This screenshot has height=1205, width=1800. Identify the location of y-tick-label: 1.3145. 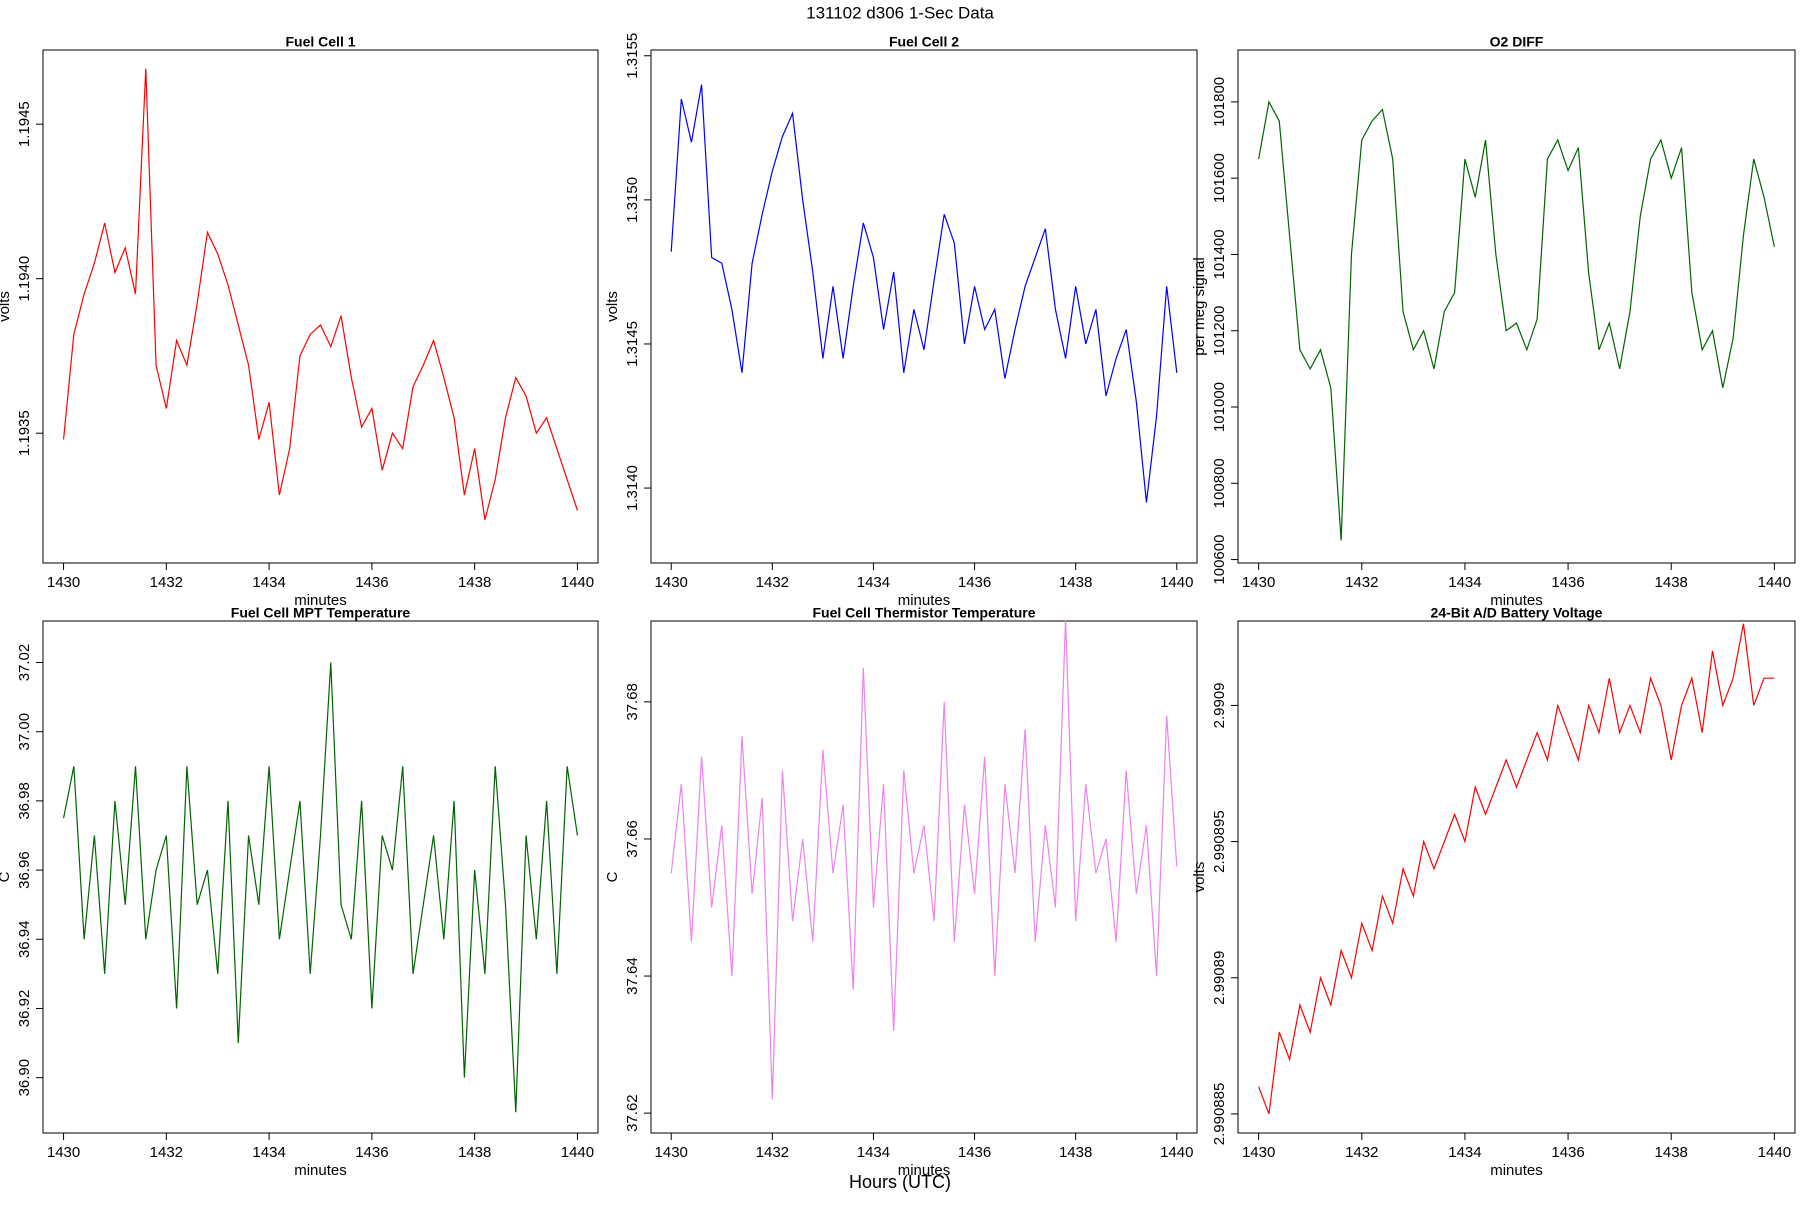
(632, 344).